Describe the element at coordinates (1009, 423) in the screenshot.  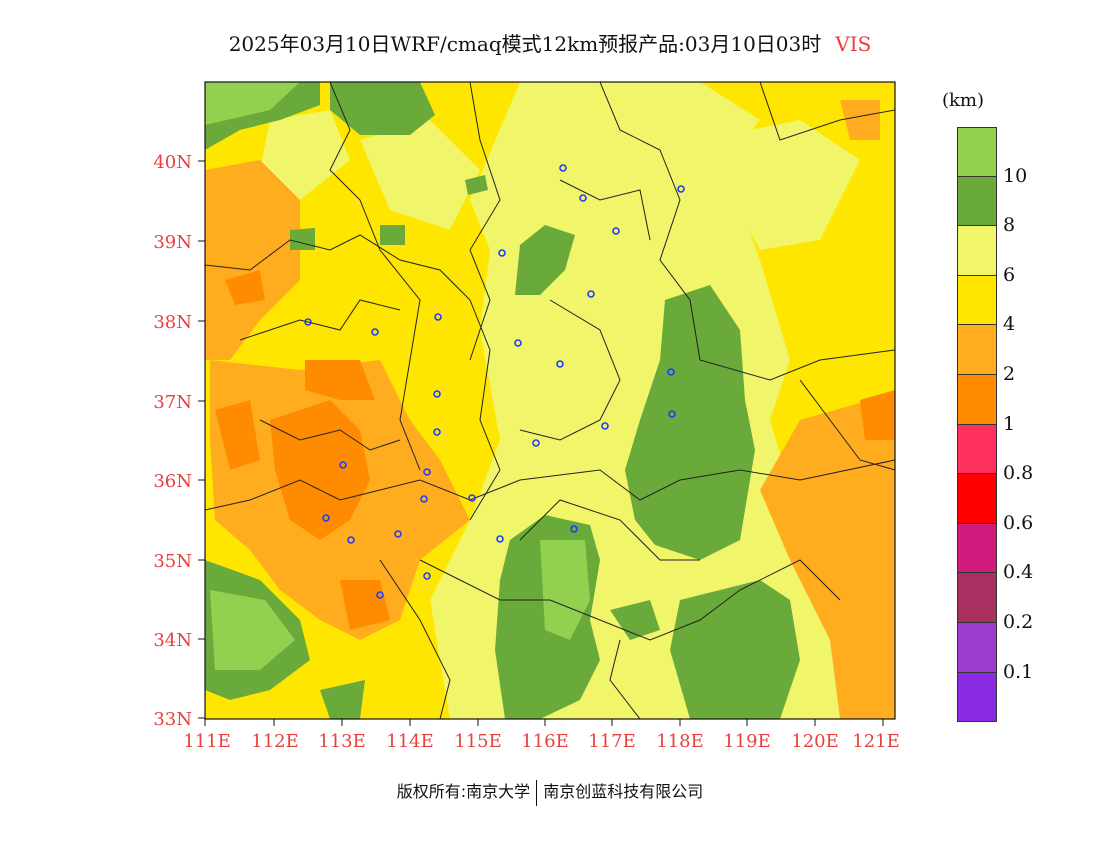
I see `legend-tick-label: 1` at that location.